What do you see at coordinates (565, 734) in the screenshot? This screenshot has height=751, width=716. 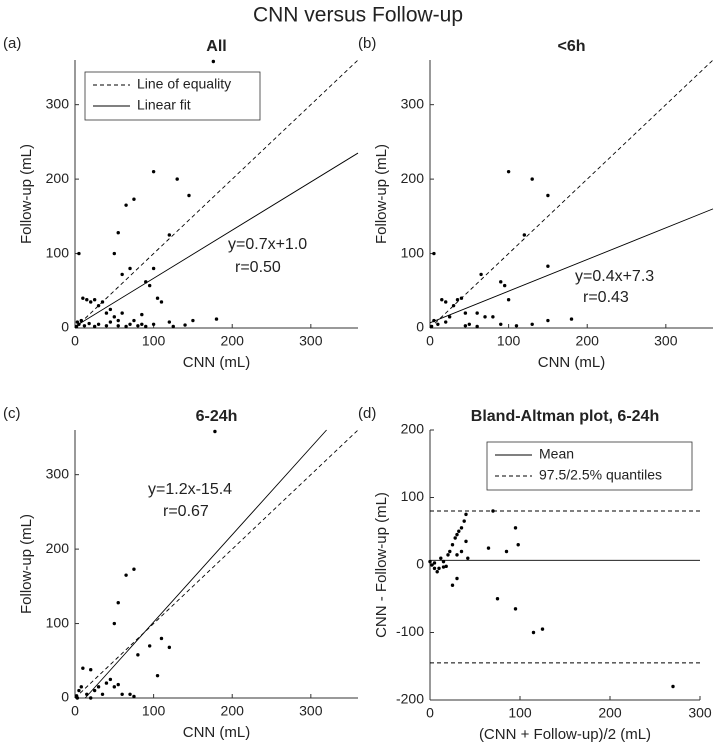 I see `x-axis-label: (CNN + Follow-up)/2 (mL)` at bounding box center [565, 734].